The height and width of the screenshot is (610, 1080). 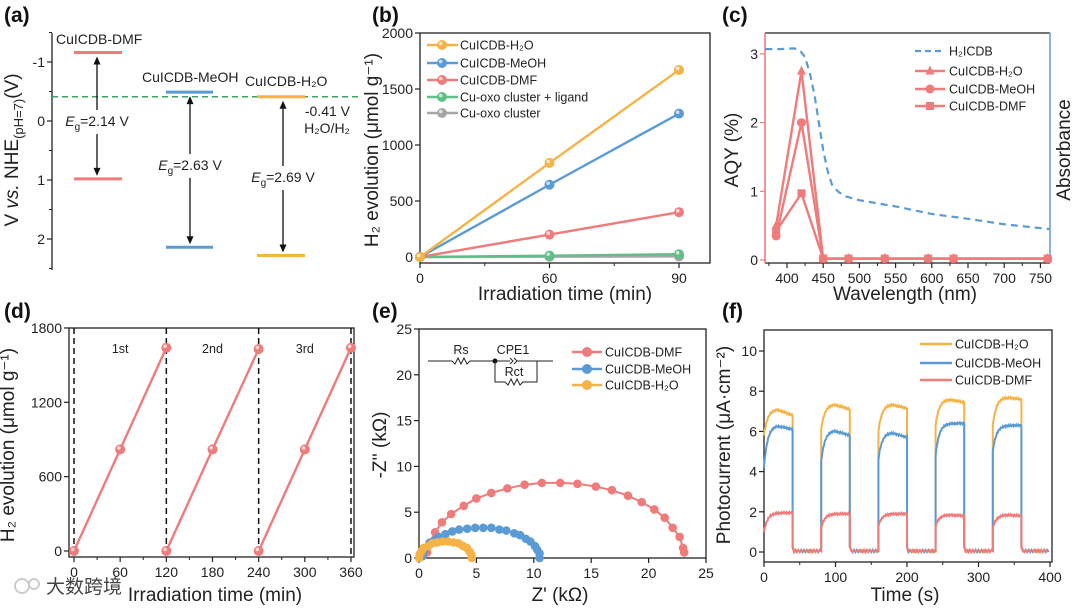 I want to click on absorbance-curve, so click(x=907, y=139).